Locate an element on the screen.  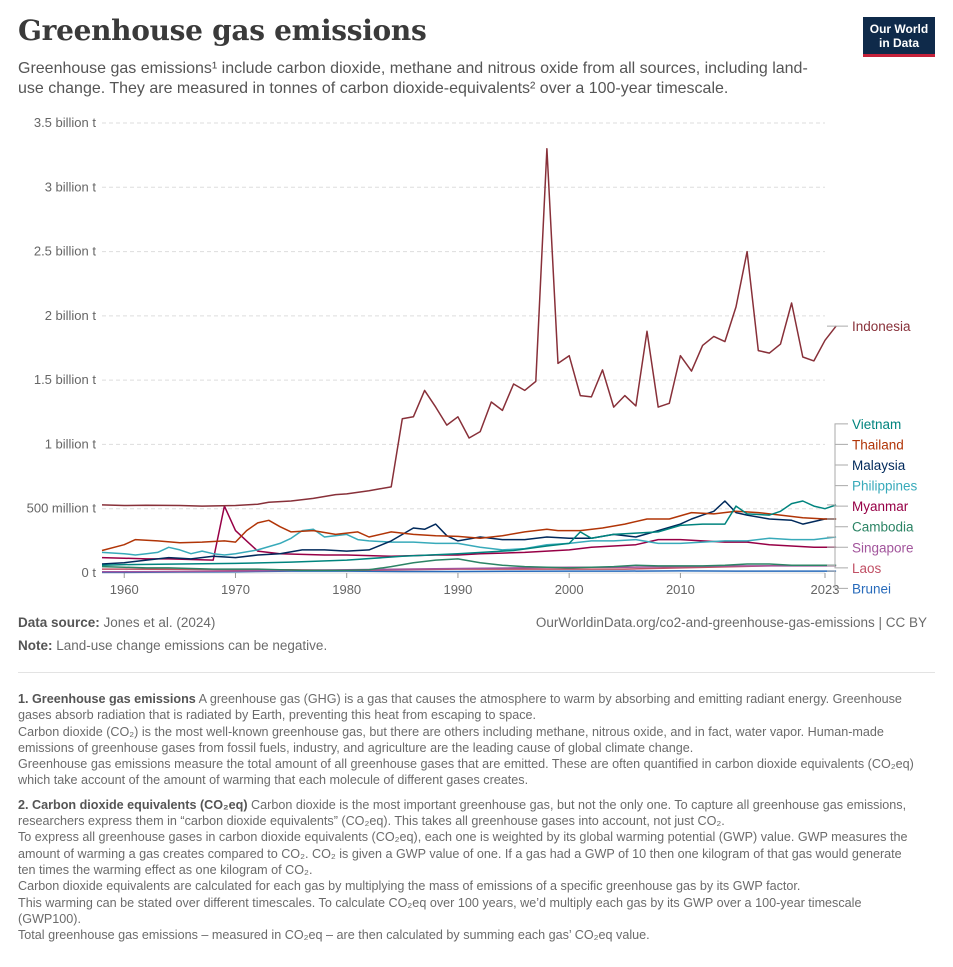
label-connector-malaysia is located at coordinates (837, 492).